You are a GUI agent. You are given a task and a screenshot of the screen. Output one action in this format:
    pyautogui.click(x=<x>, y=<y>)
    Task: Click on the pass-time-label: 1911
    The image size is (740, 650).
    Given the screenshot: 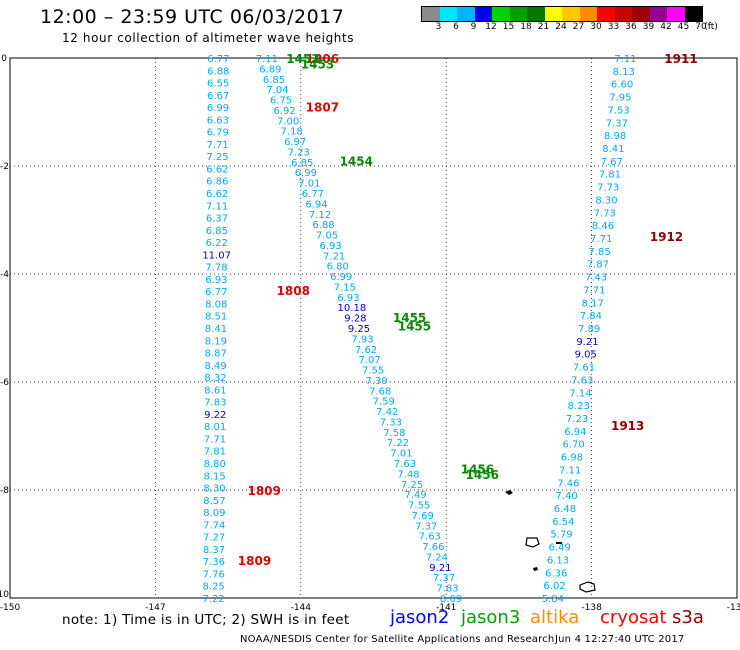 What is the action you would take?
    pyautogui.click(x=680, y=59)
    